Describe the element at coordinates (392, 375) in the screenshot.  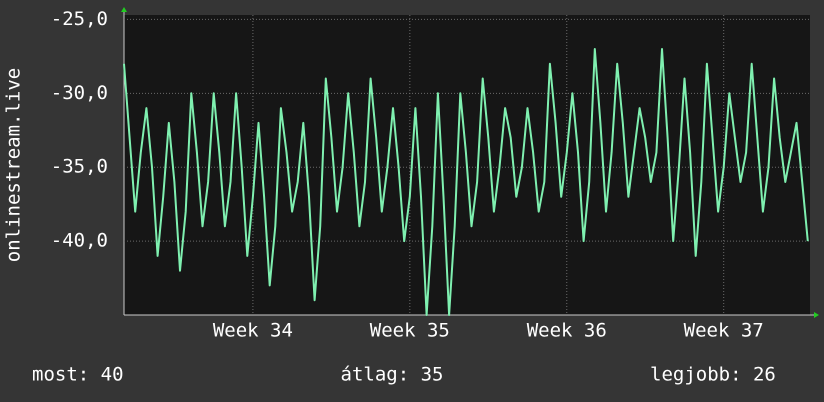
I see `stat-text: átlag: 35` at that location.